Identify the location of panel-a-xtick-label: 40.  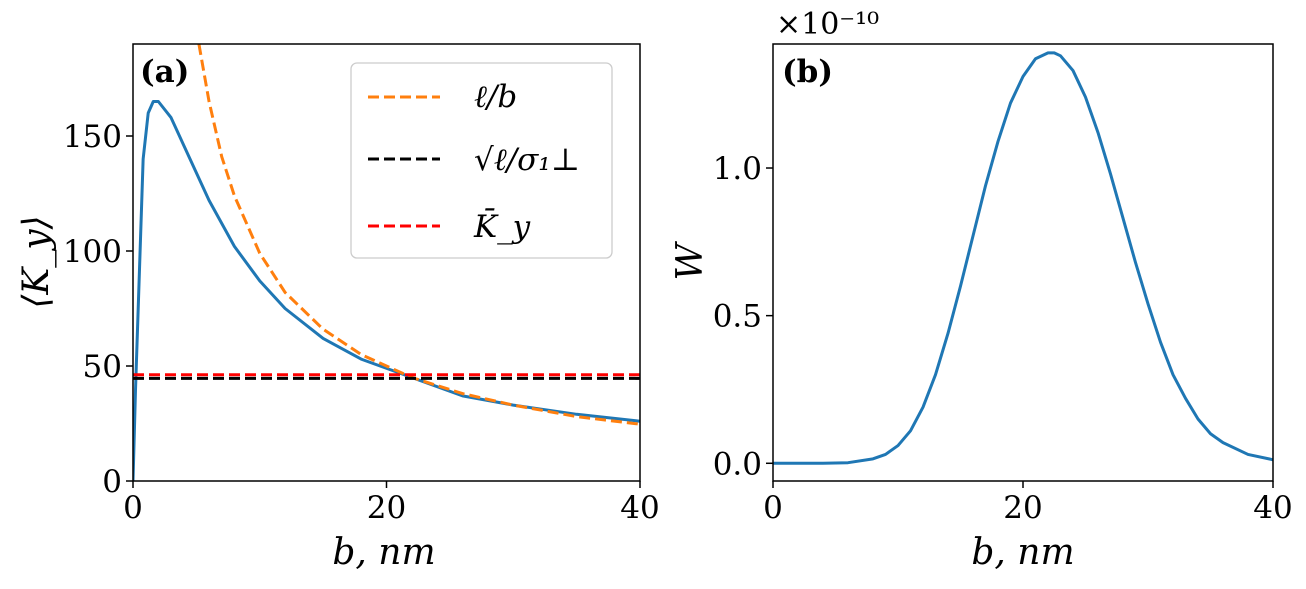
(639, 508).